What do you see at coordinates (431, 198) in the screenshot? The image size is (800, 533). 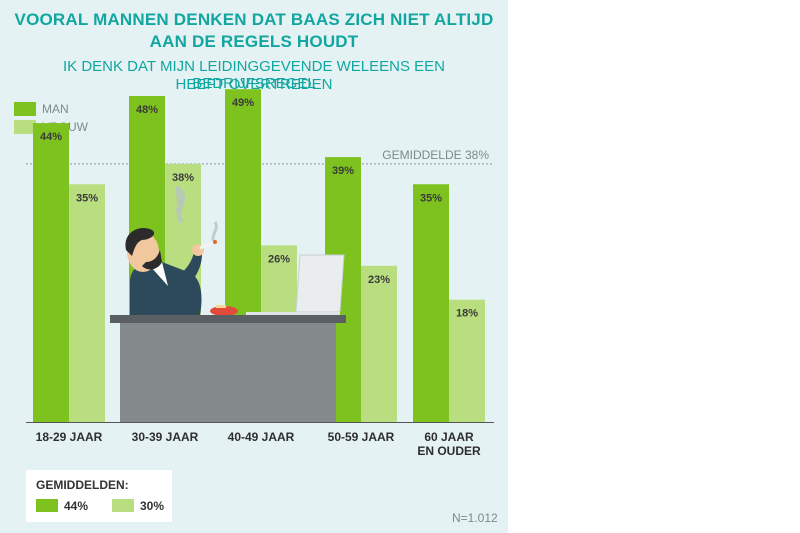 I see `bar-label-man-4: 35%` at bounding box center [431, 198].